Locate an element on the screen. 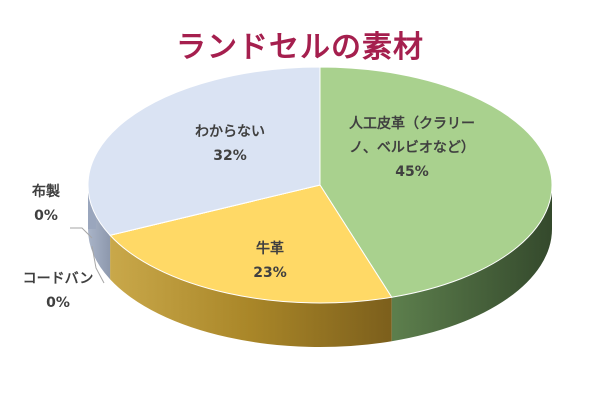 The height and width of the screenshot is (400, 600). leader-line-fabric is located at coordinates (81, 233).